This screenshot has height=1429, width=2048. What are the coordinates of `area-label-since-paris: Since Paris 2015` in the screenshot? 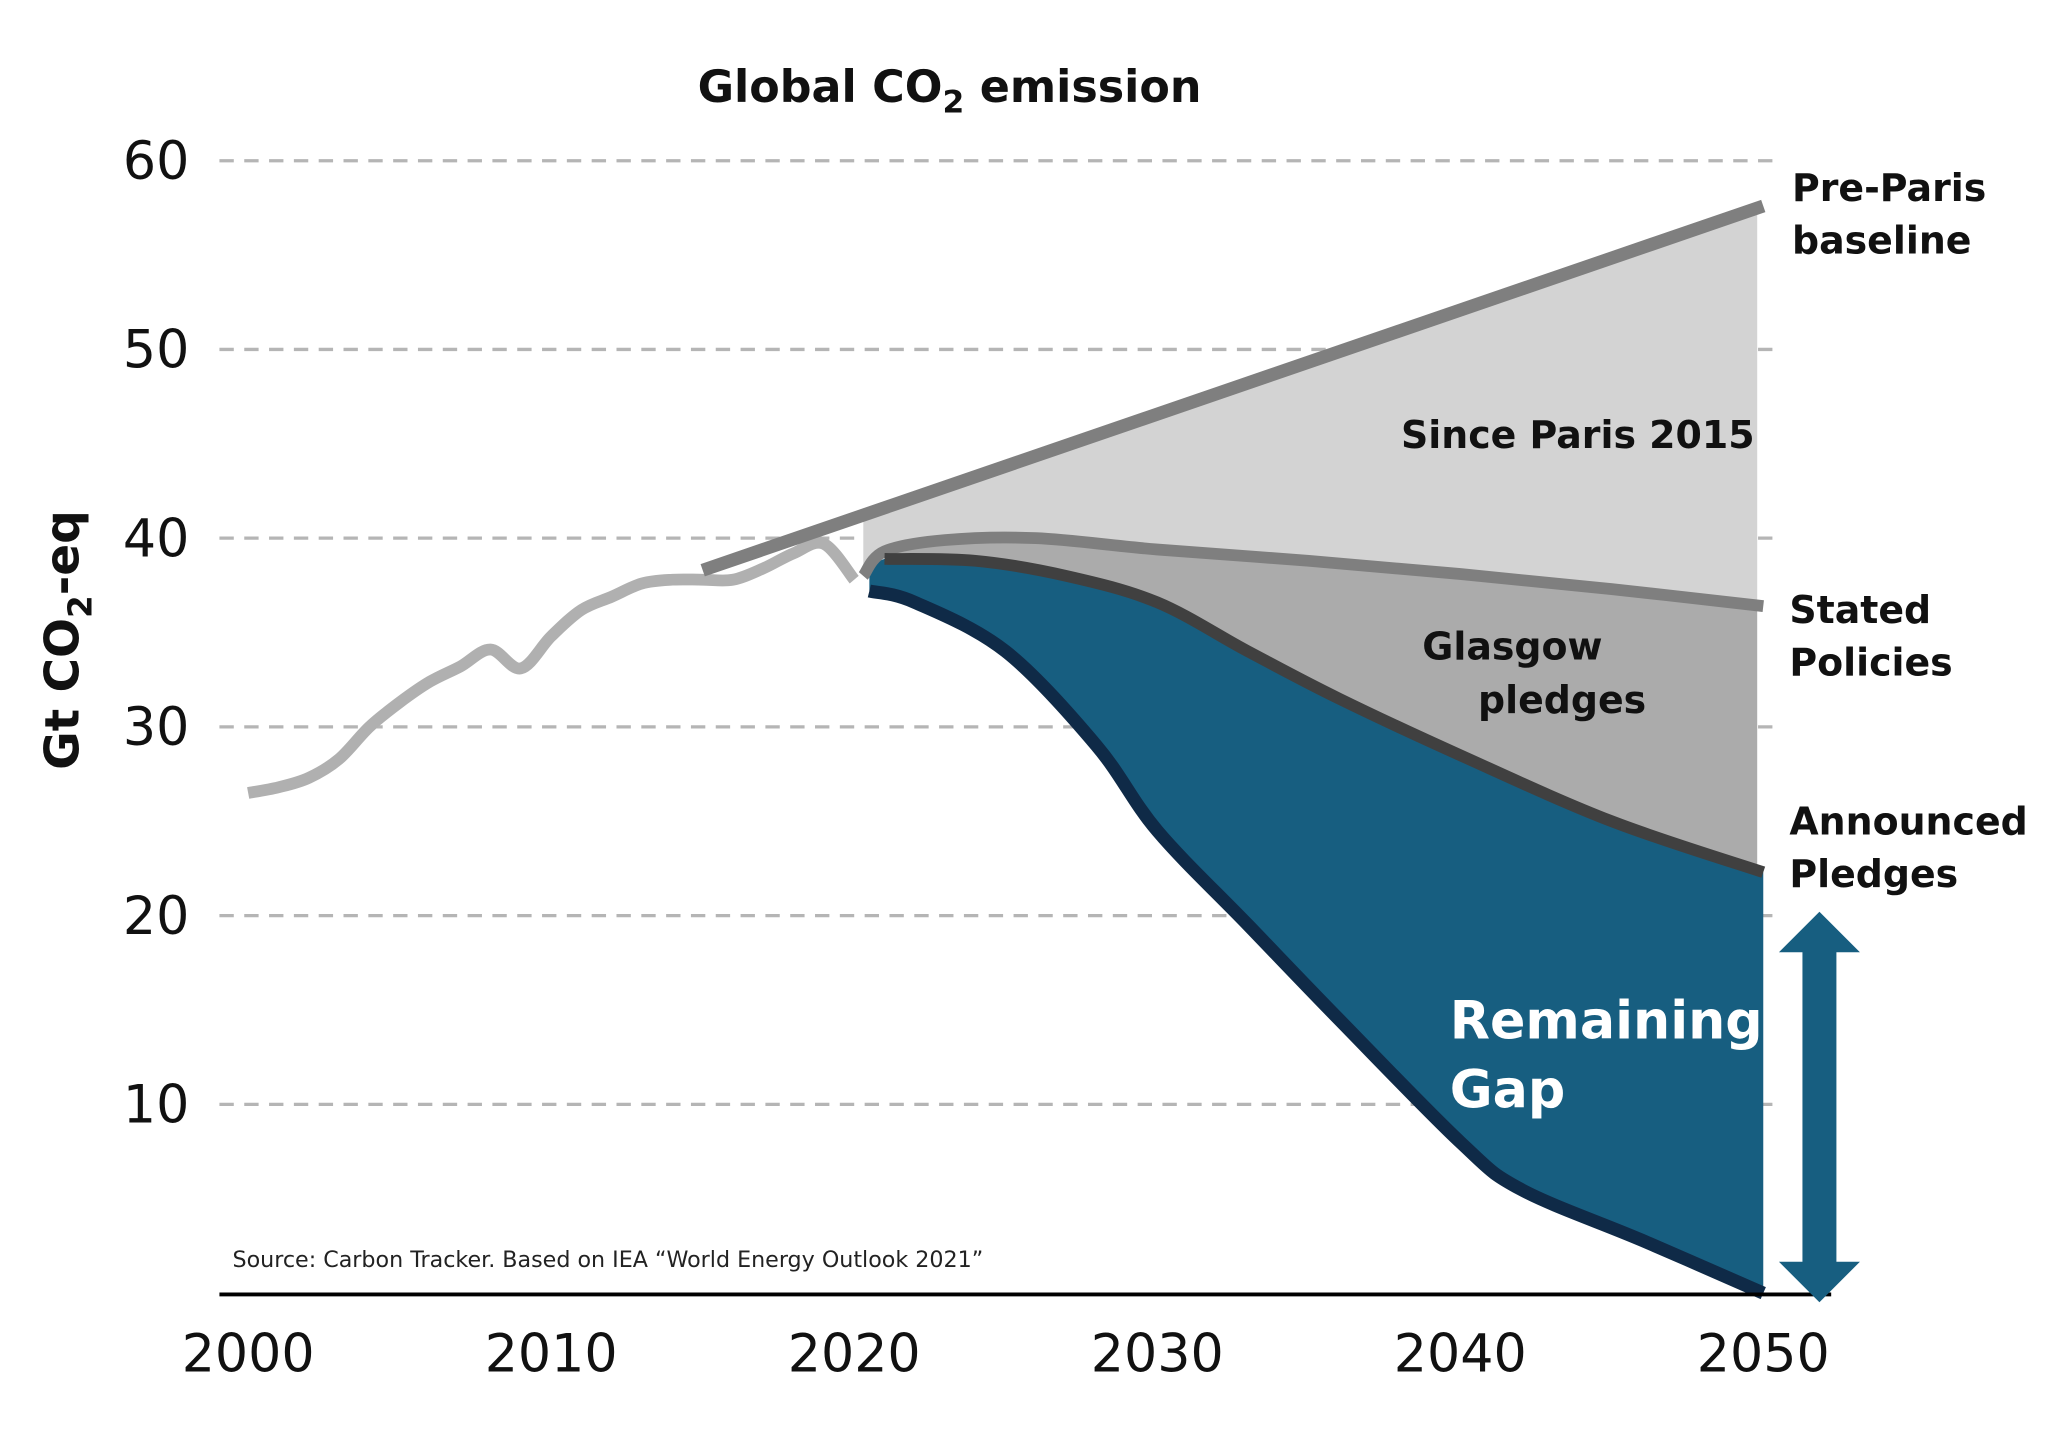 It's located at (1578, 435).